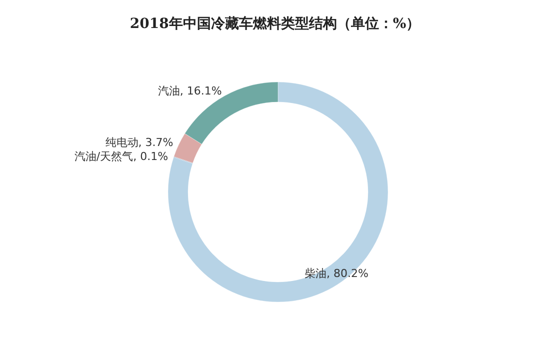 This screenshot has height=346, width=550. Describe the element at coordinates (190, 91) in the screenshot. I see `slice-label: 汽油, 16.1%` at that location.